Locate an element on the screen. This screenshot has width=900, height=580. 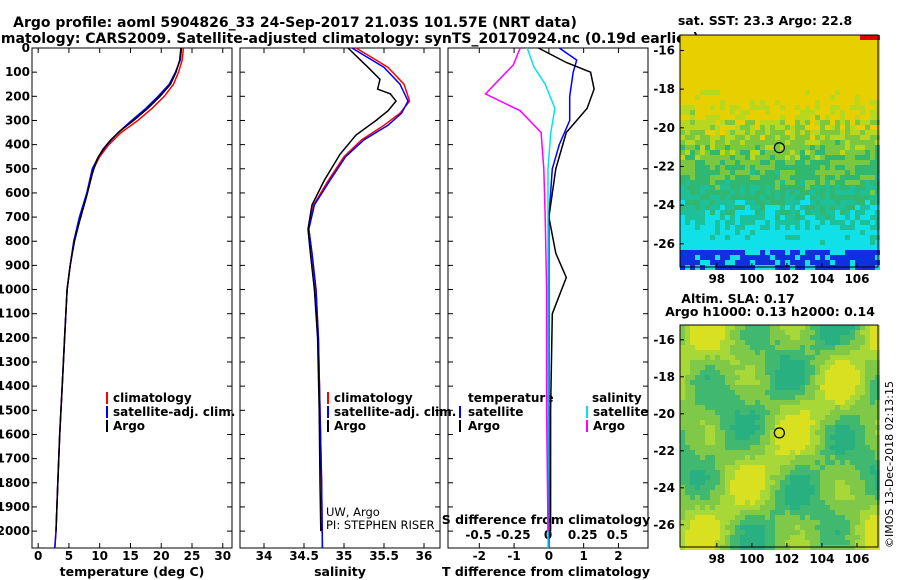
series-line-argo is located at coordinates (352, 289).